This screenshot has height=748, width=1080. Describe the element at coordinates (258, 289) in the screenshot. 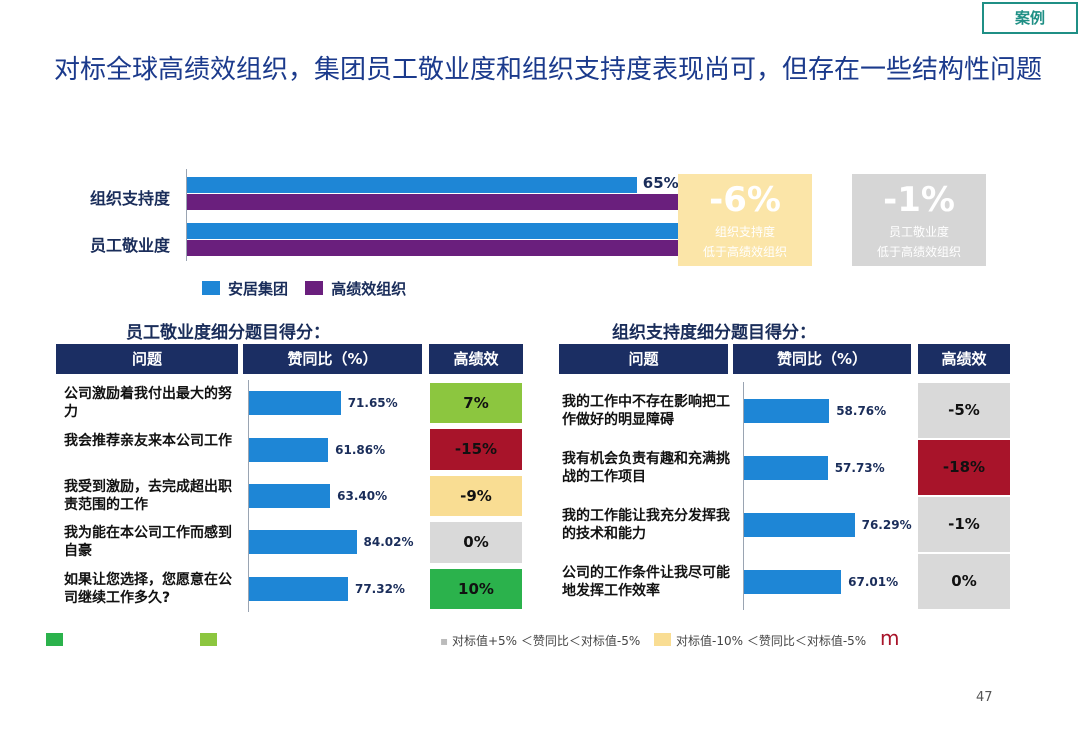

I see `legend-label: 安居集团` at that location.